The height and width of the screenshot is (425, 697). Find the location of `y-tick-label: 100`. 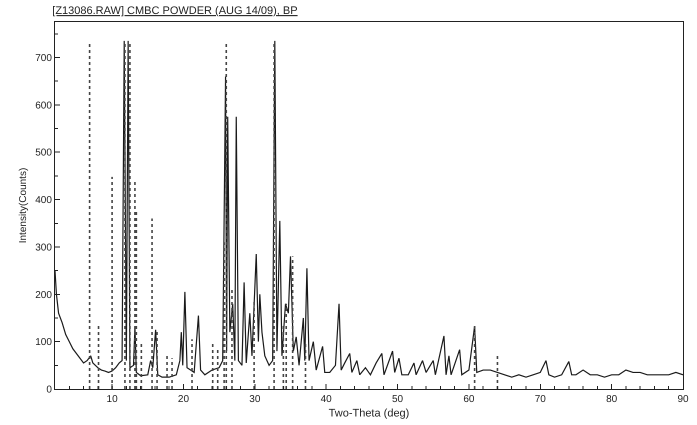

y-tick-label: 100 is located at coordinates (43, 342).